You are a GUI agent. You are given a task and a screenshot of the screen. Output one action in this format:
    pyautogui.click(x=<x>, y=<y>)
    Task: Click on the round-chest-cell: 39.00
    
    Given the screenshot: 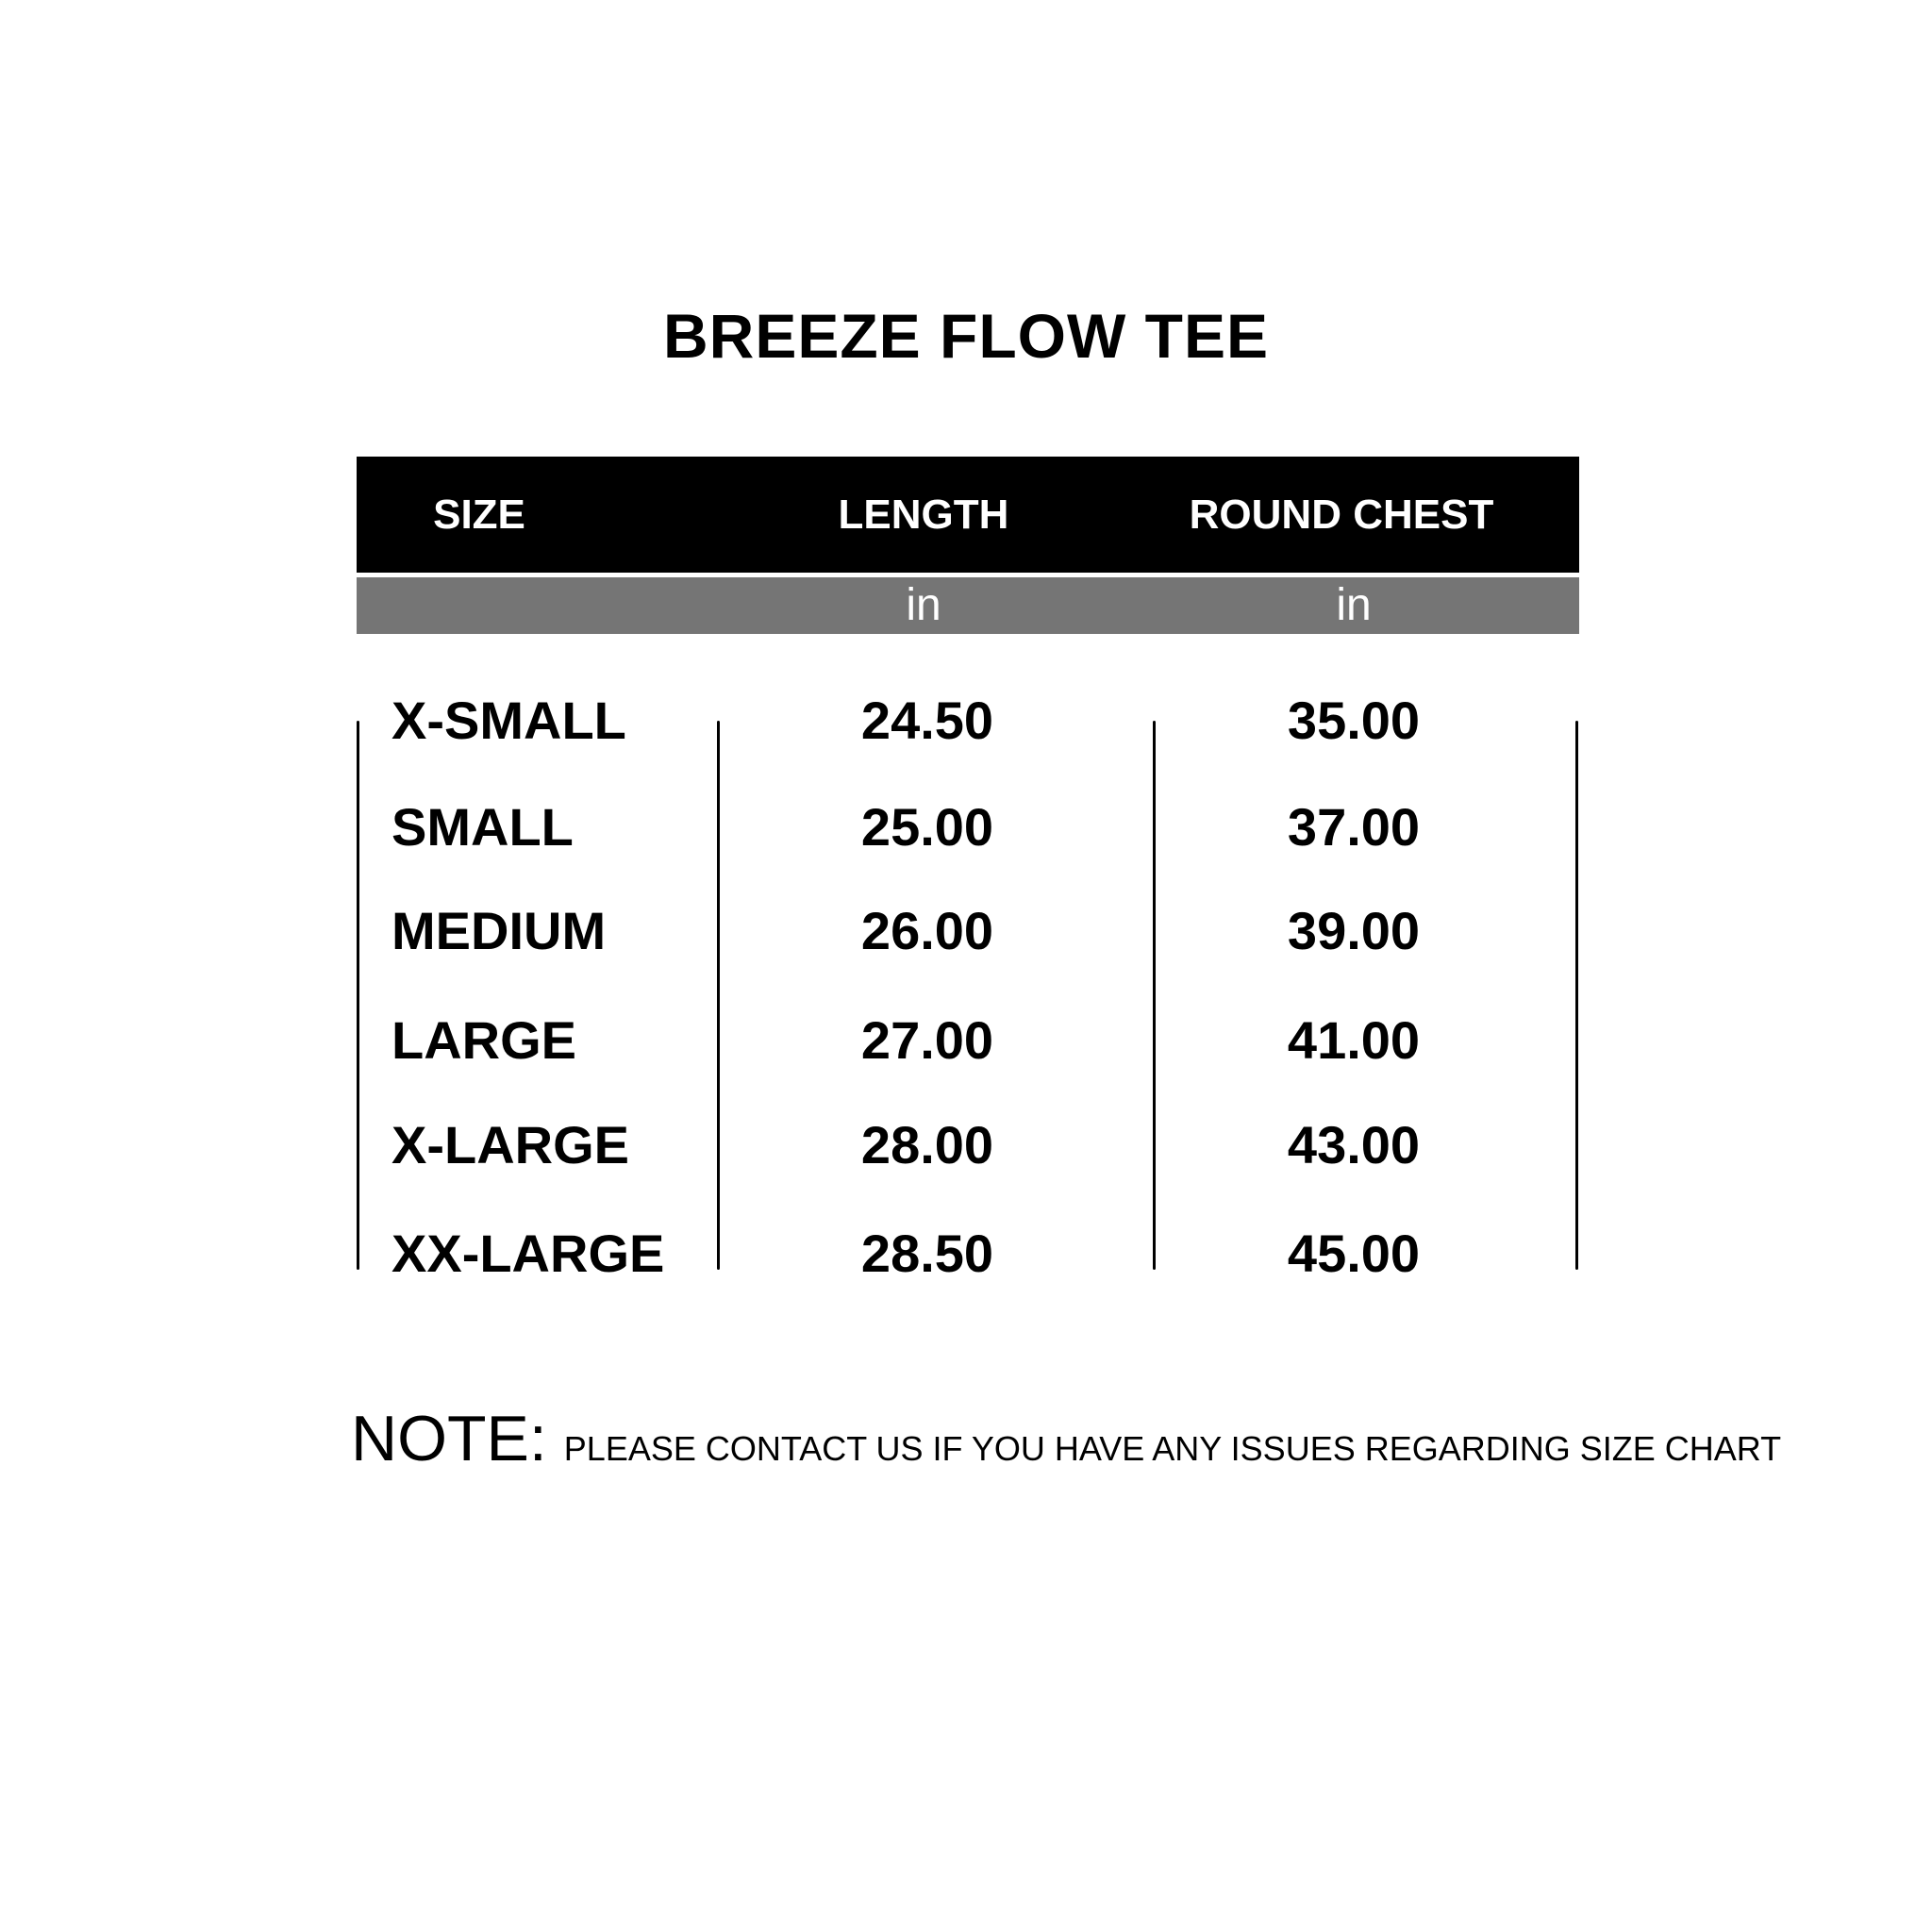 What is the action you would take?
    pyautogui.click(x=1354, y=931)
    